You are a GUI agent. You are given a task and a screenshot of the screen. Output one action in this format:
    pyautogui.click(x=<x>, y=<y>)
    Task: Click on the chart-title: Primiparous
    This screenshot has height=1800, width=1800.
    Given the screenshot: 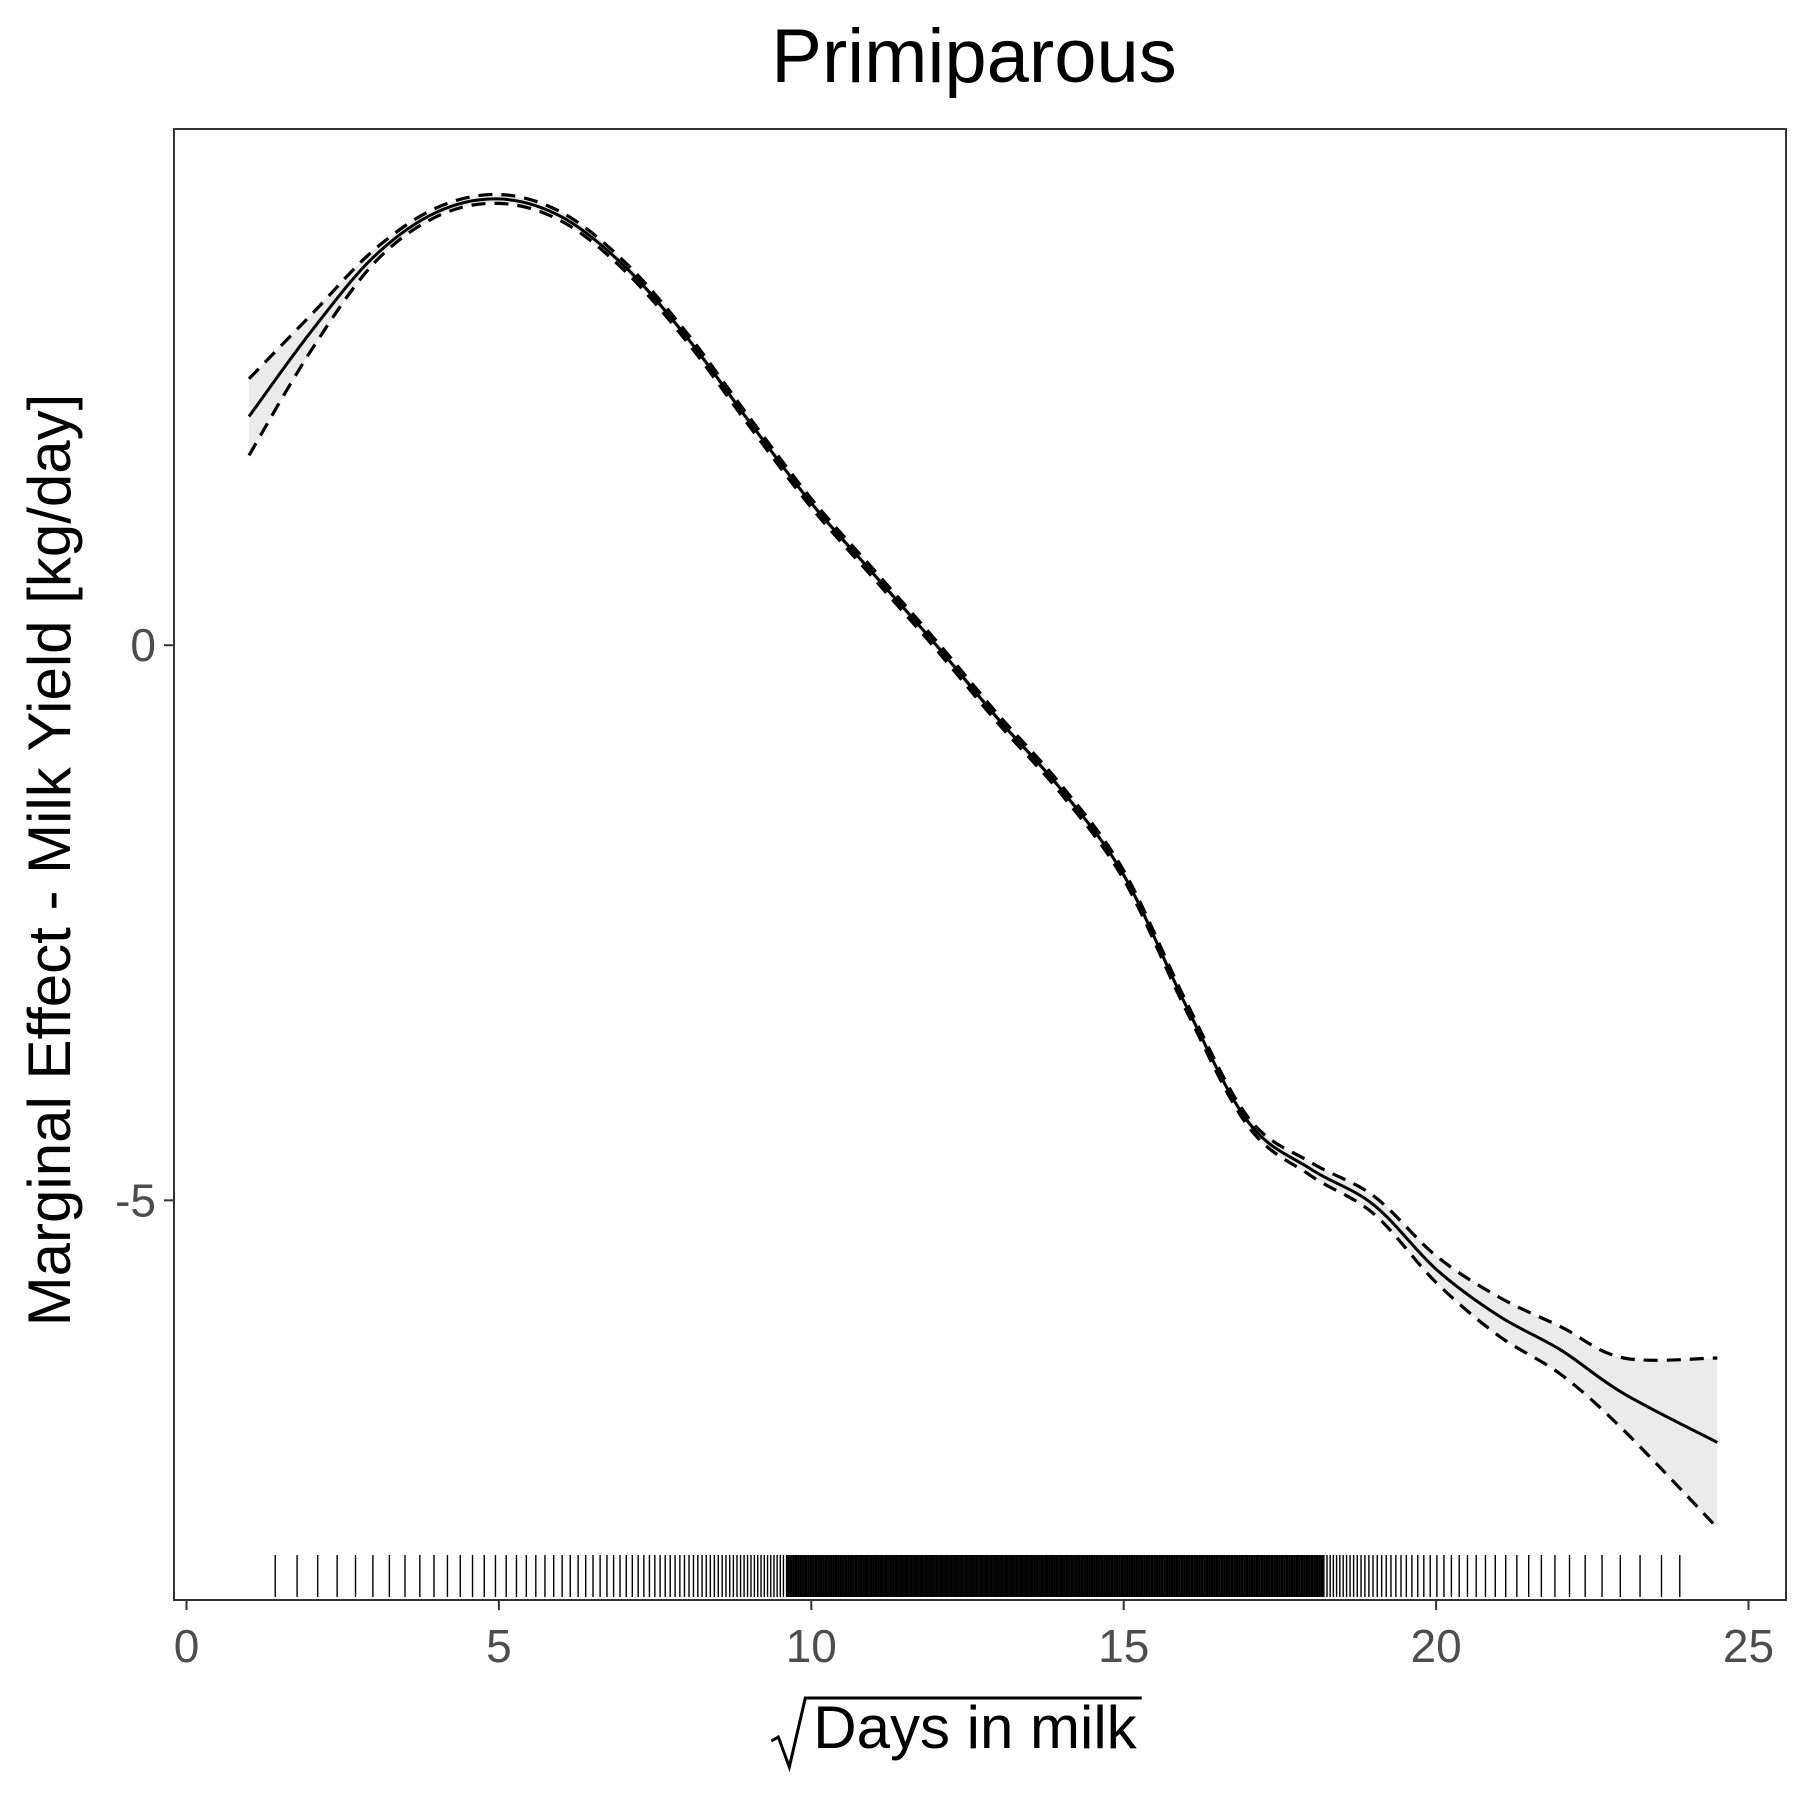 What is the action you would take?
    pyautogui.click(x=973, y=56)
    